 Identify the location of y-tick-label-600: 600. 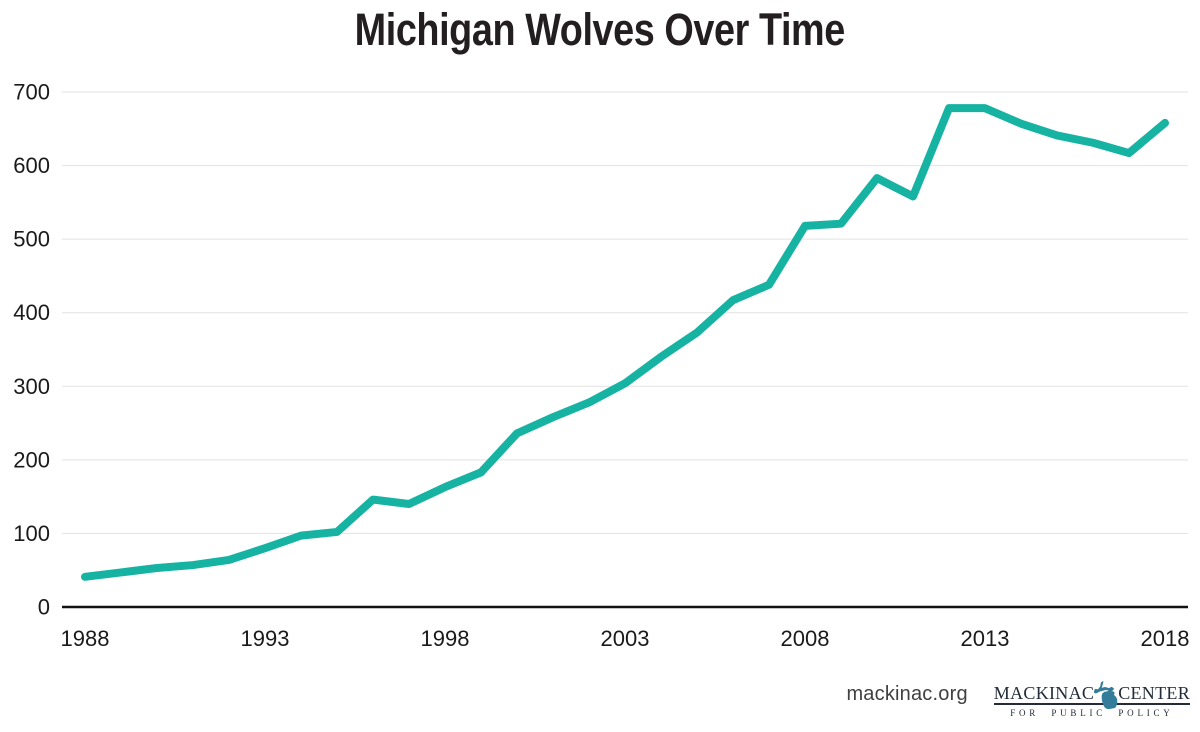
(31, 165).